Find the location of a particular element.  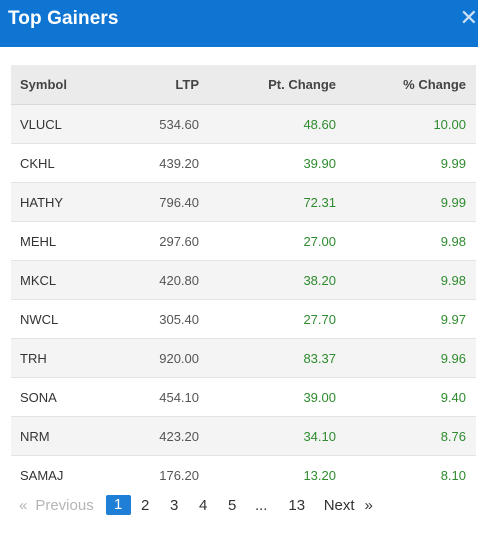

pt-change-cell: 48.60 is located at coordinates (267, 124).